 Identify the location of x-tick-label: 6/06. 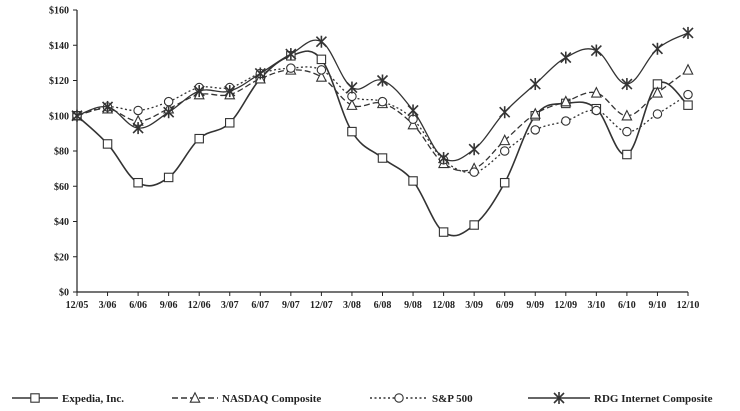
(138, 305).